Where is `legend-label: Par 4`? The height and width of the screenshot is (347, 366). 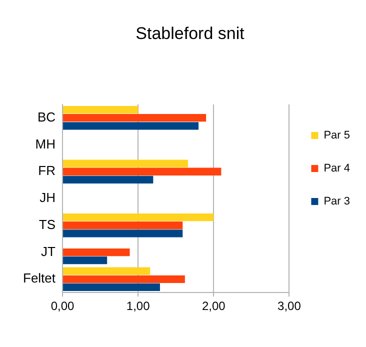 legend-label: Par 4 is located at coordinates (337, 168).